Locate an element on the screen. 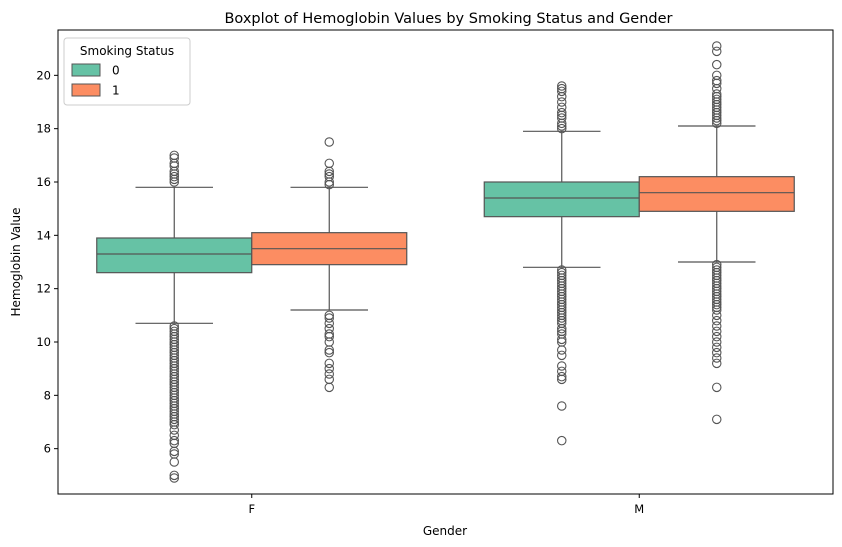  y-tick-label: 12 is located at coordinates (43, 289).